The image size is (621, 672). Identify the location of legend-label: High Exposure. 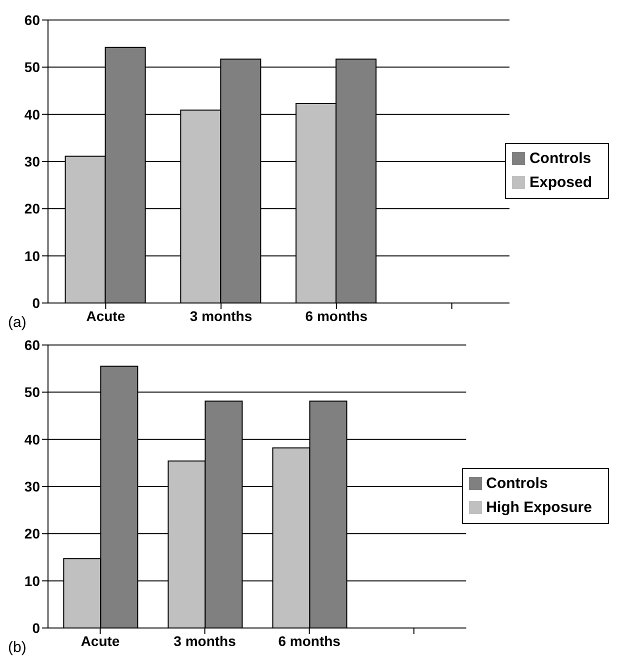
(539, 507).